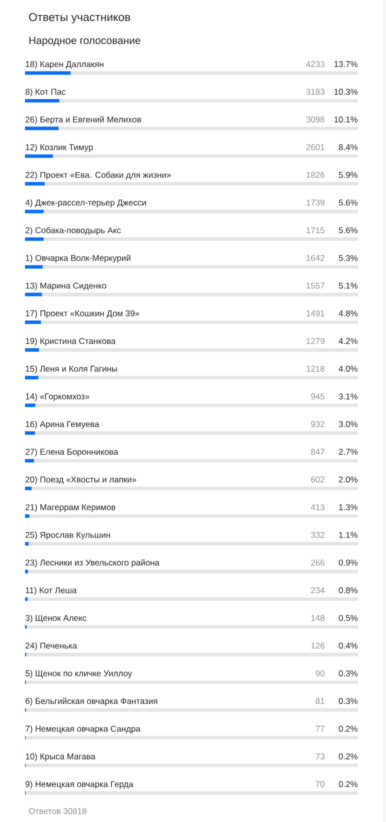 This screenshot has width=386, height=822. I want to click on text: 332, so click(317, 535).